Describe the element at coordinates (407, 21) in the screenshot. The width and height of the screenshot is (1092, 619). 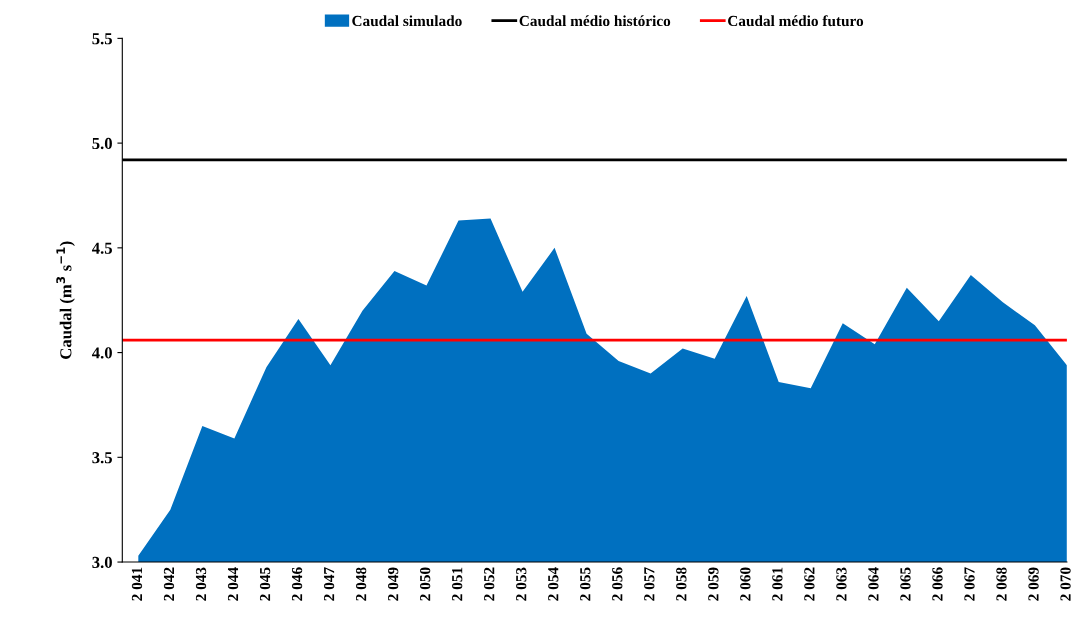
I see `legend-label: Caudal simulado` at that location.